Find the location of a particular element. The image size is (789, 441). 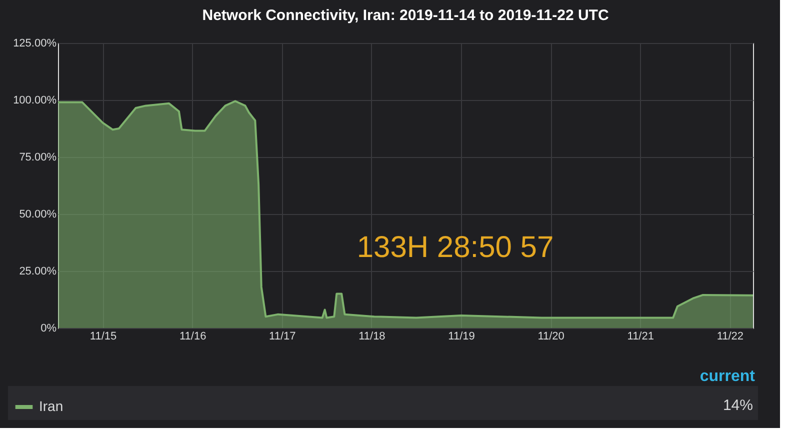

y-tick-label: 0% is located at coordinates (48, 328).